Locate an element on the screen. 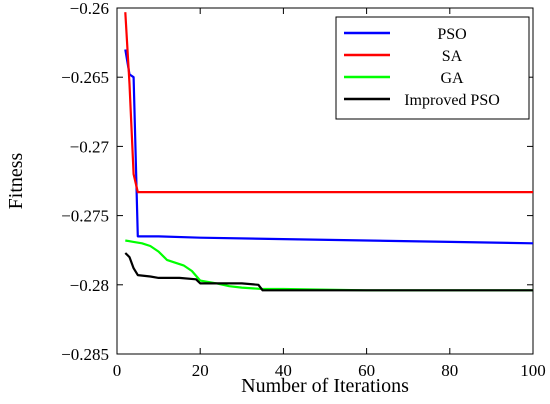  series-line-ga is located at coordinates (329, 265).